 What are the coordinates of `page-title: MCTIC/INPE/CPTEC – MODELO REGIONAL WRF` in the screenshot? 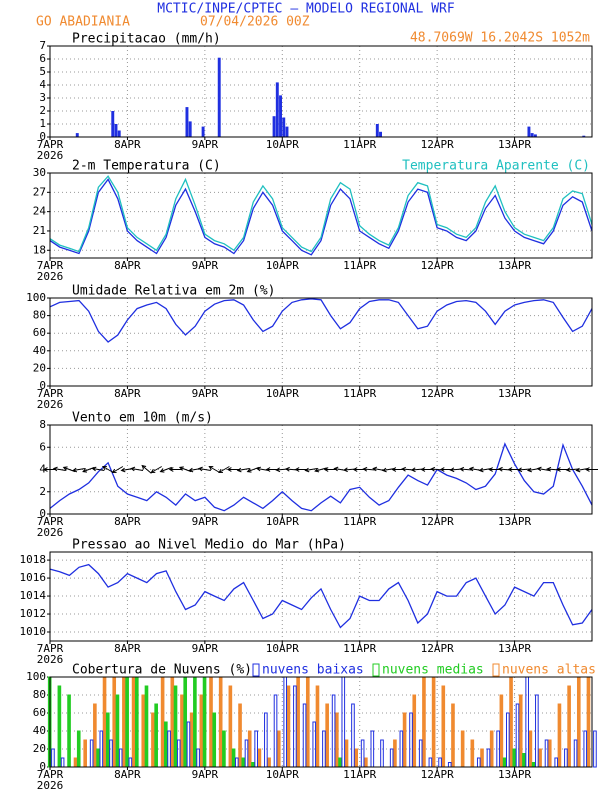 It's located at (306, 9).